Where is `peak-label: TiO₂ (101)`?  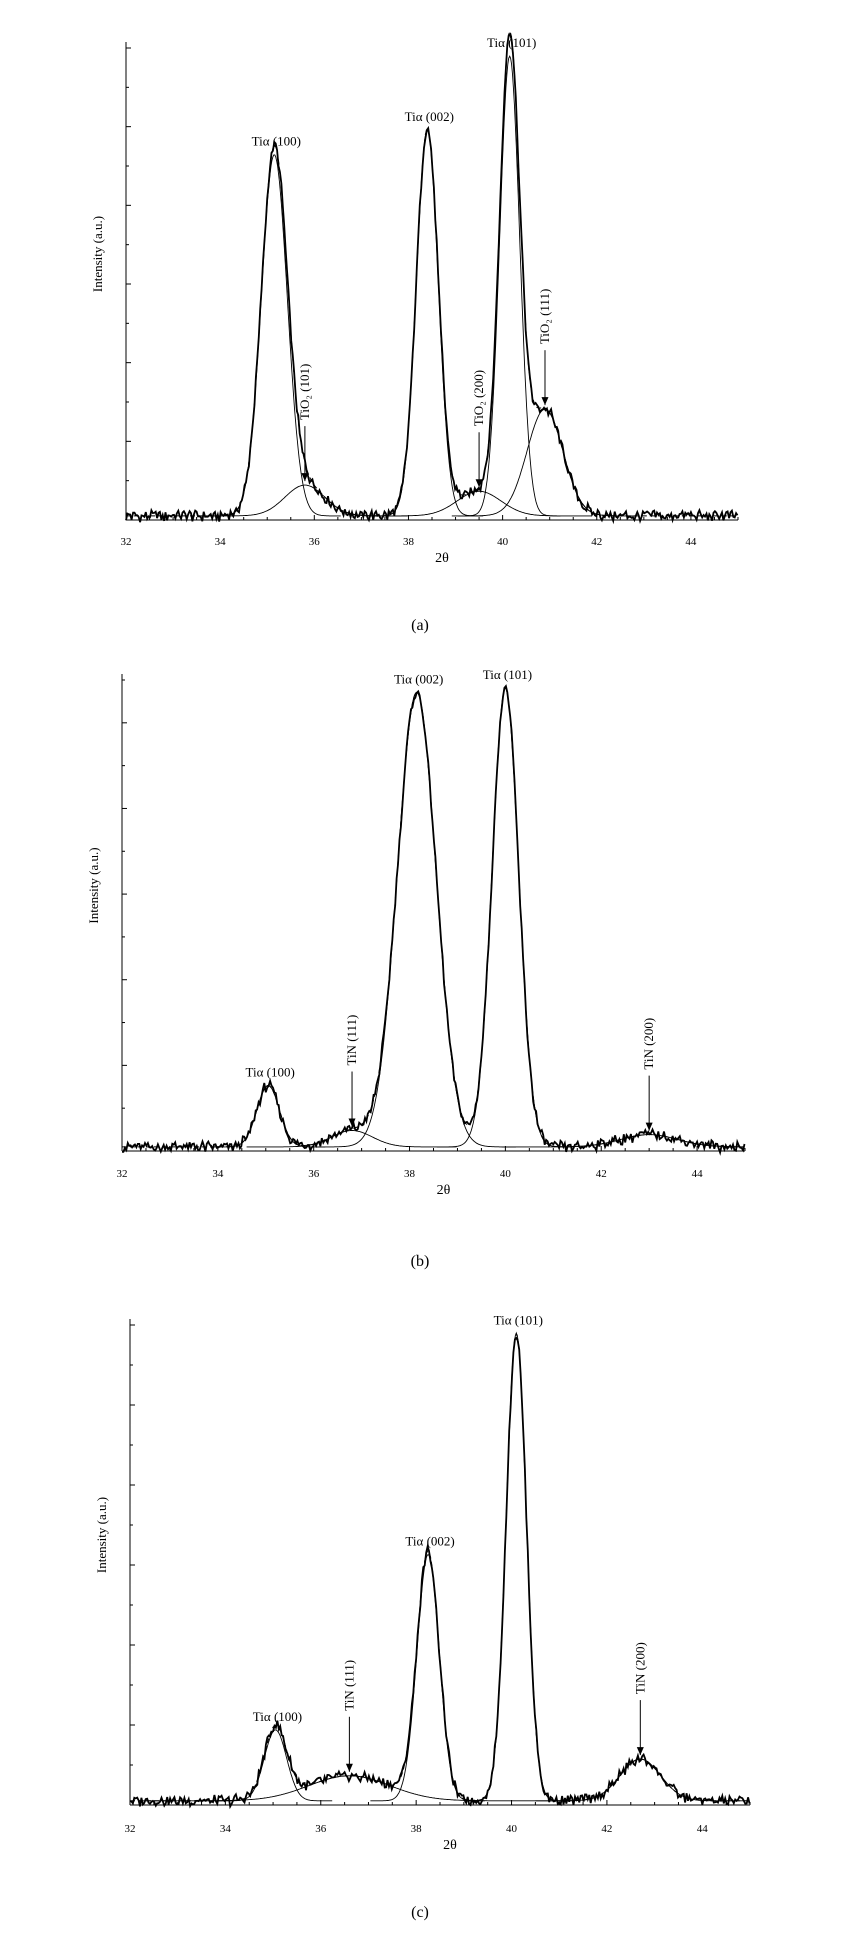 peak-label: TiO₂ (101) is located at coordinates (304, 392).